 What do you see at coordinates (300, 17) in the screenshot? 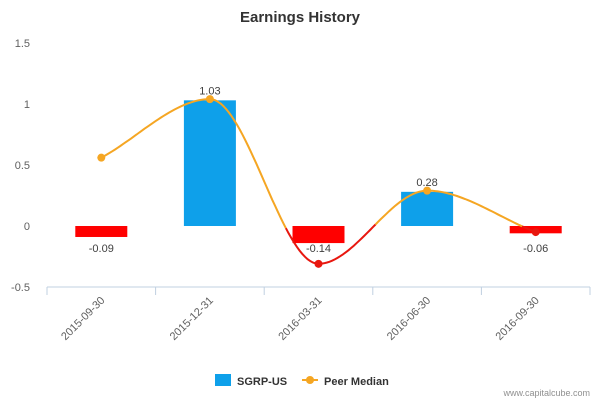
I see `chart-title: Earnings History` at bounding box center [300, 17].